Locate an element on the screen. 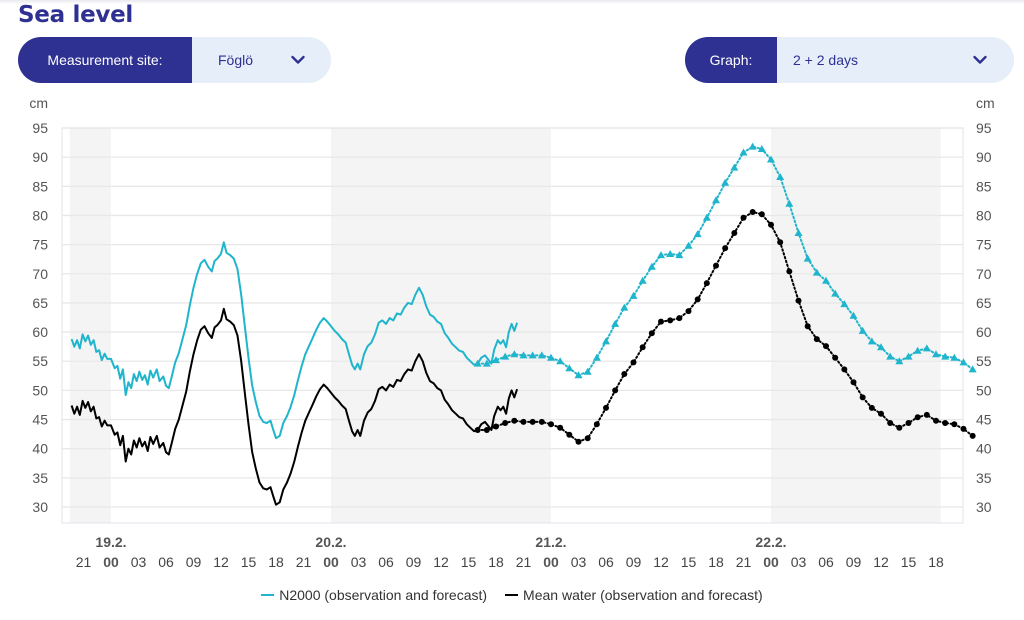 The height and width of the screenshot is (620, 1024). shaded-day-band is located at coordinates (856, 325).